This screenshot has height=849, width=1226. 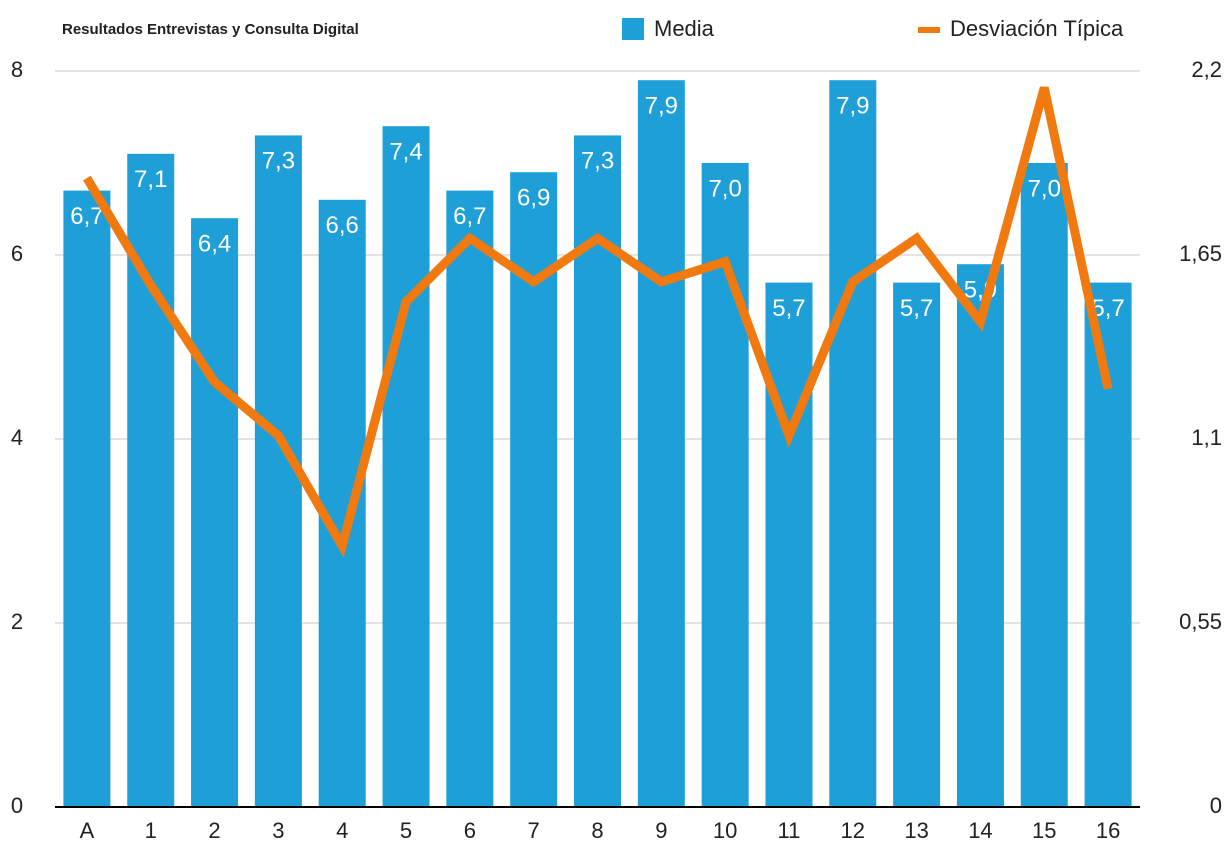 I want to click on x-tick-label: 5, so click(x=406, y=830).